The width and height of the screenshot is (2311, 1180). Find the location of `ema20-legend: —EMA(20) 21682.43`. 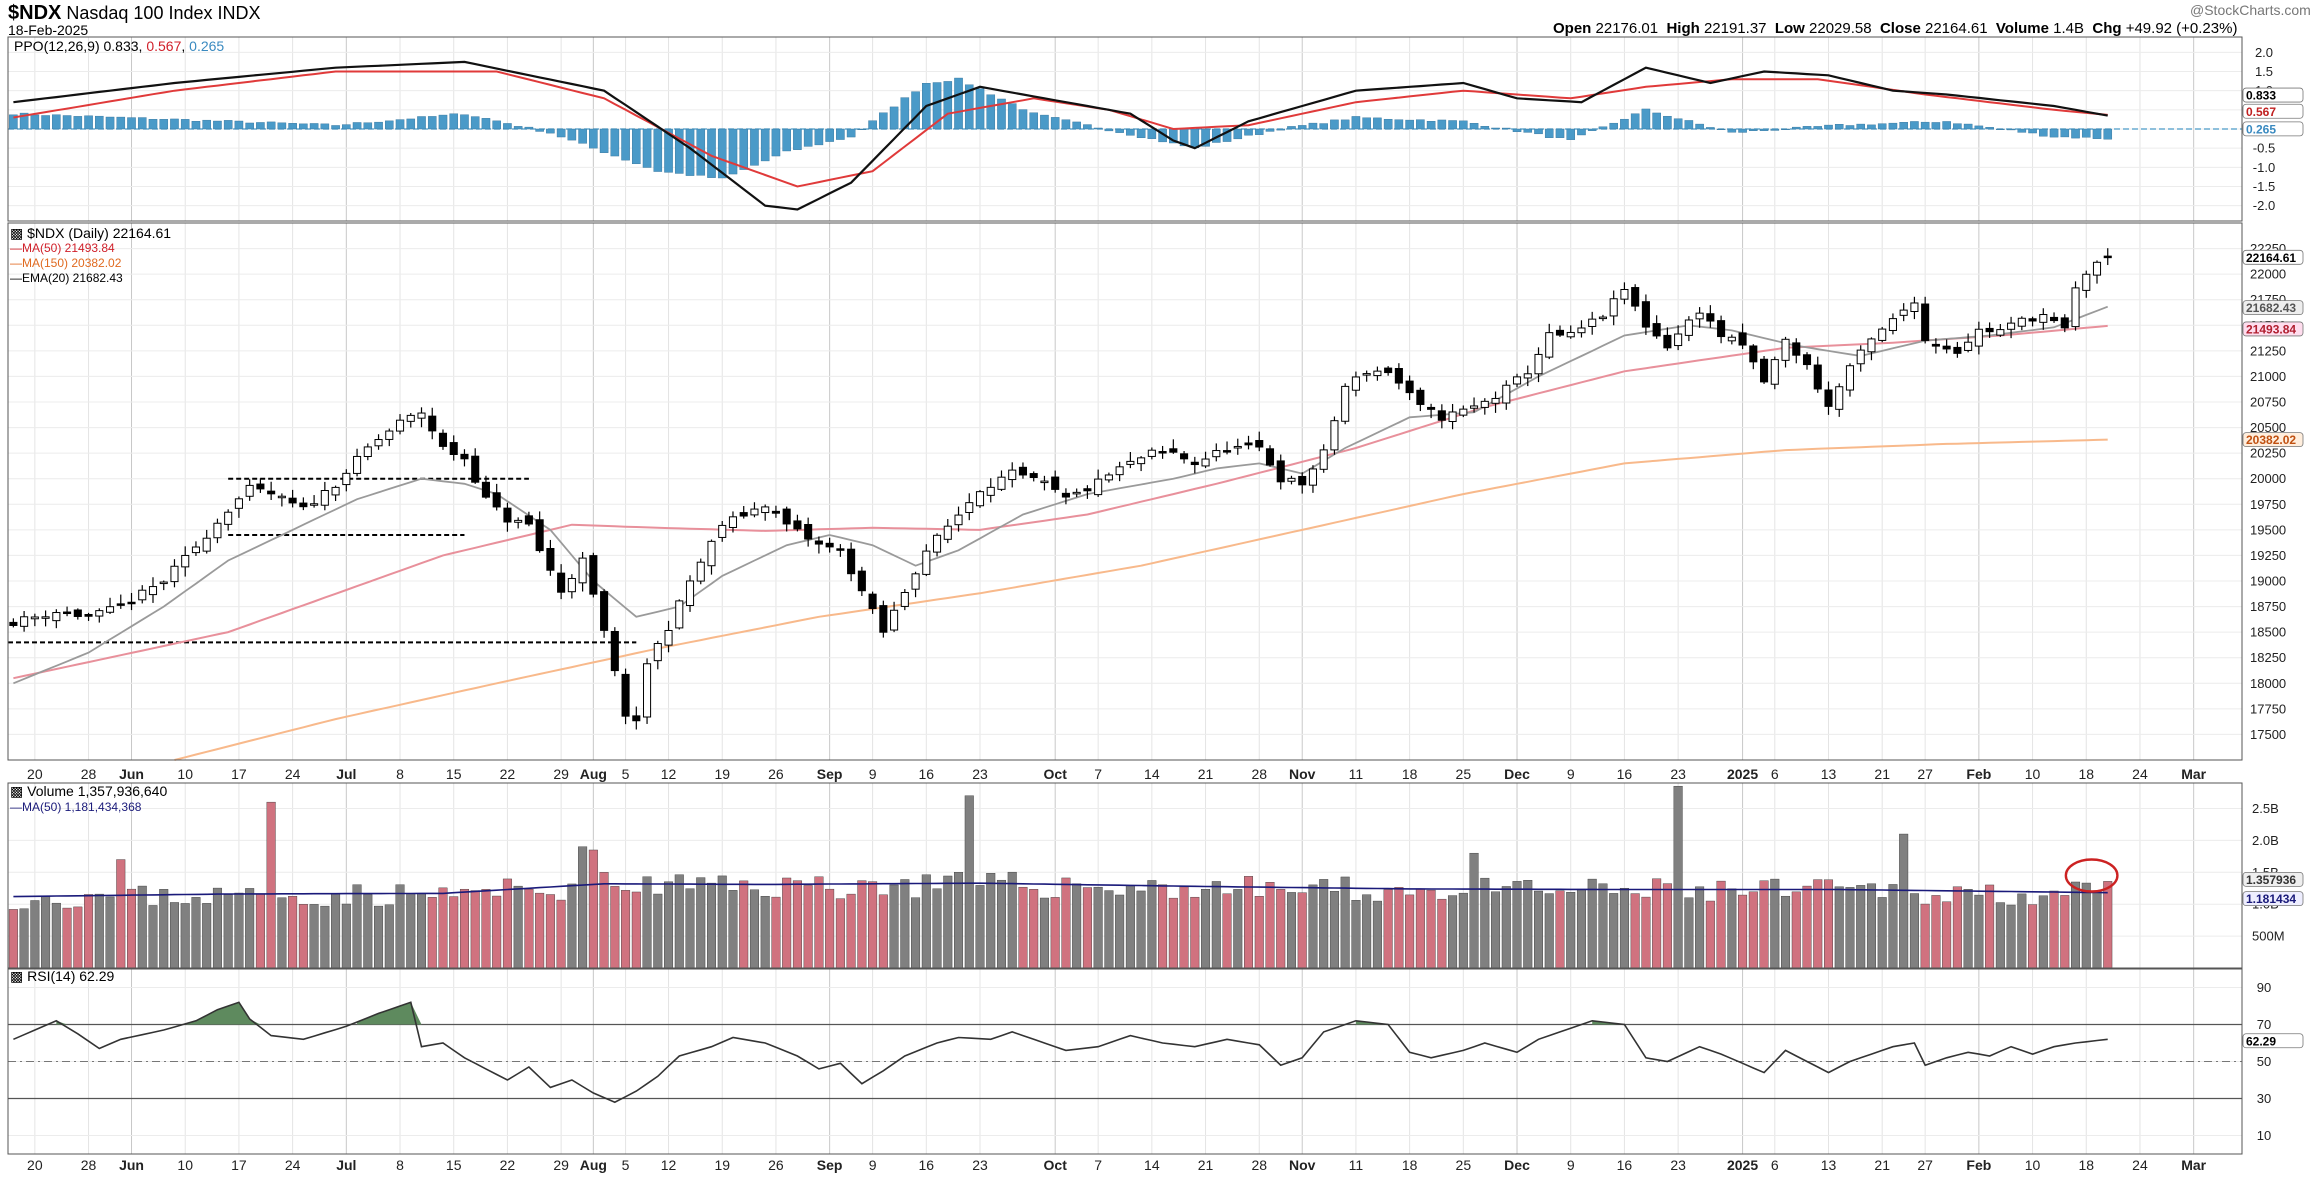

ema20-legend: —EMA(20) 21682.43 is located at coordinates (66, 278).